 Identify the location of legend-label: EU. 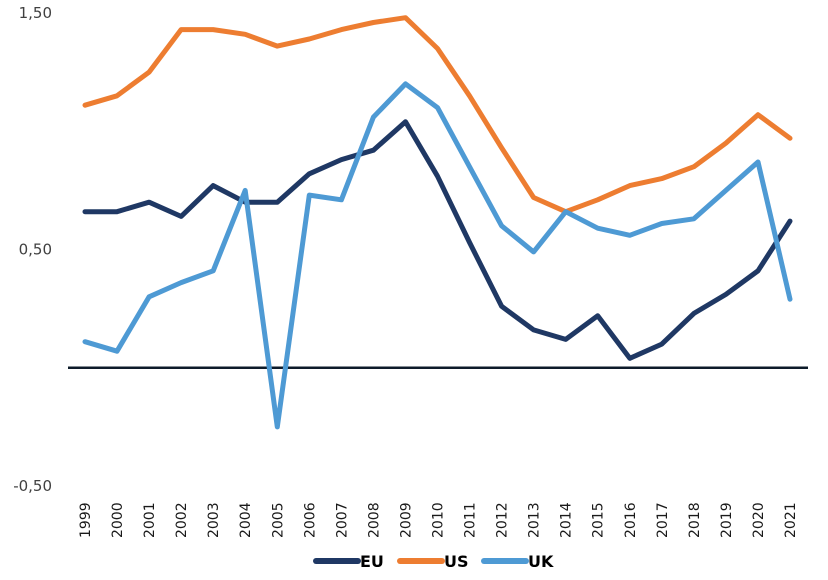
(372, 561).